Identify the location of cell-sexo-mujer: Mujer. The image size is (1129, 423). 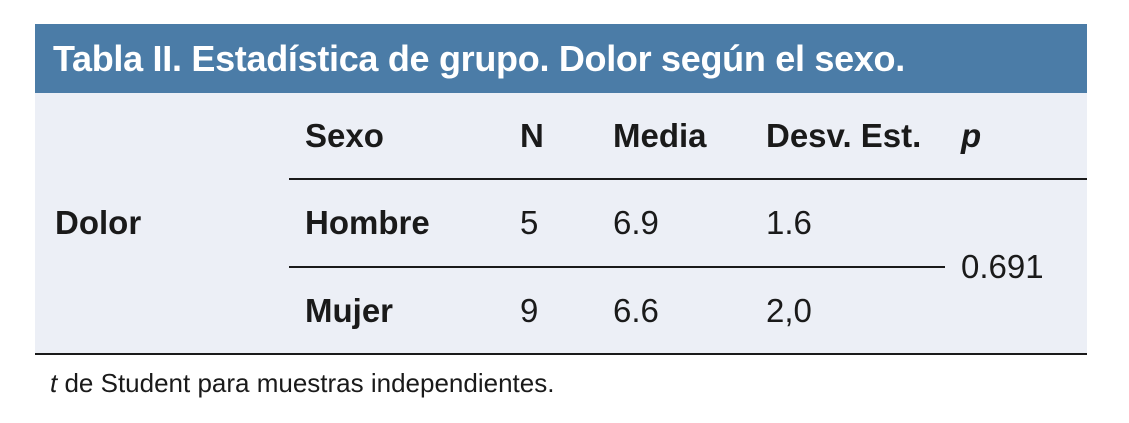
(349, 310).